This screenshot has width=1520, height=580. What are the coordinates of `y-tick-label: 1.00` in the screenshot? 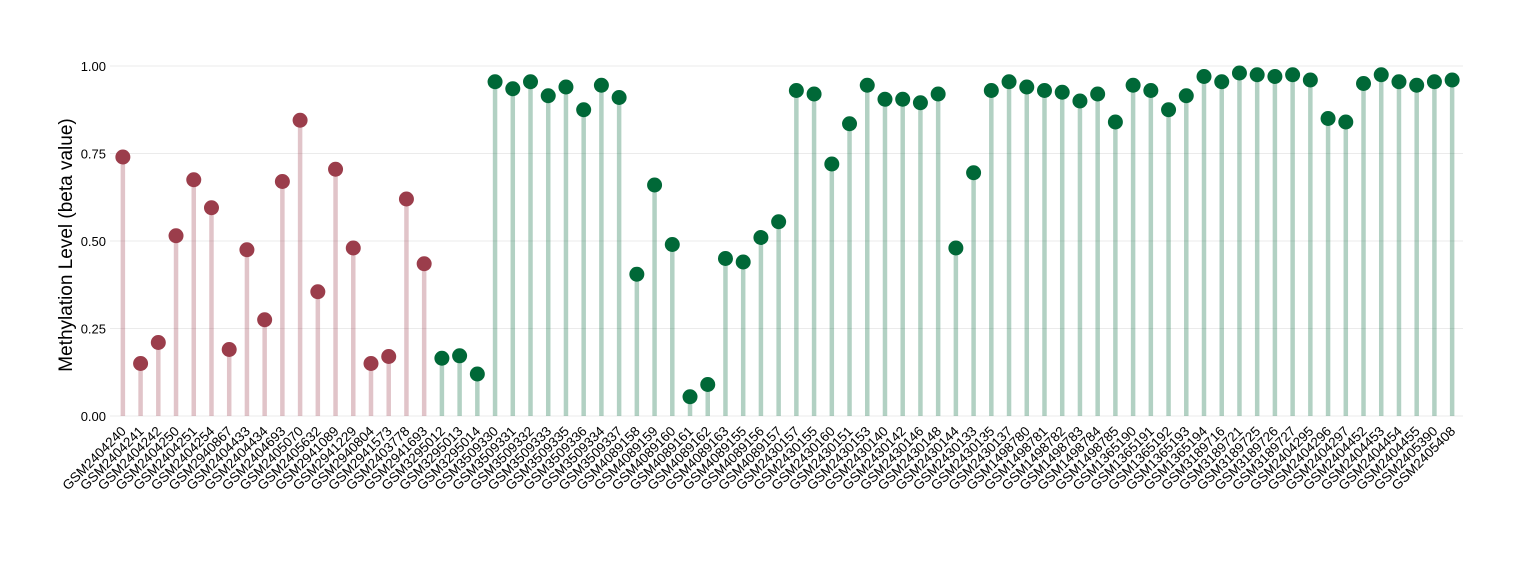 It's located at (93, 66).